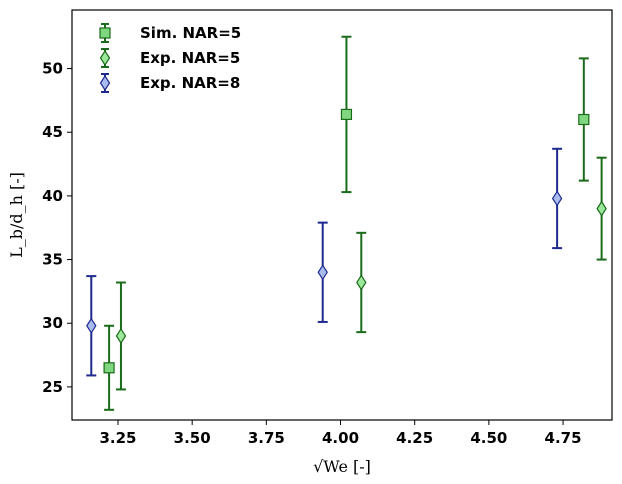 The width and height of the screenshot is (622, 484). Describe the element at coordinates (52, 323) in the screenshot. I see `y-tick-label: 30` at that location.